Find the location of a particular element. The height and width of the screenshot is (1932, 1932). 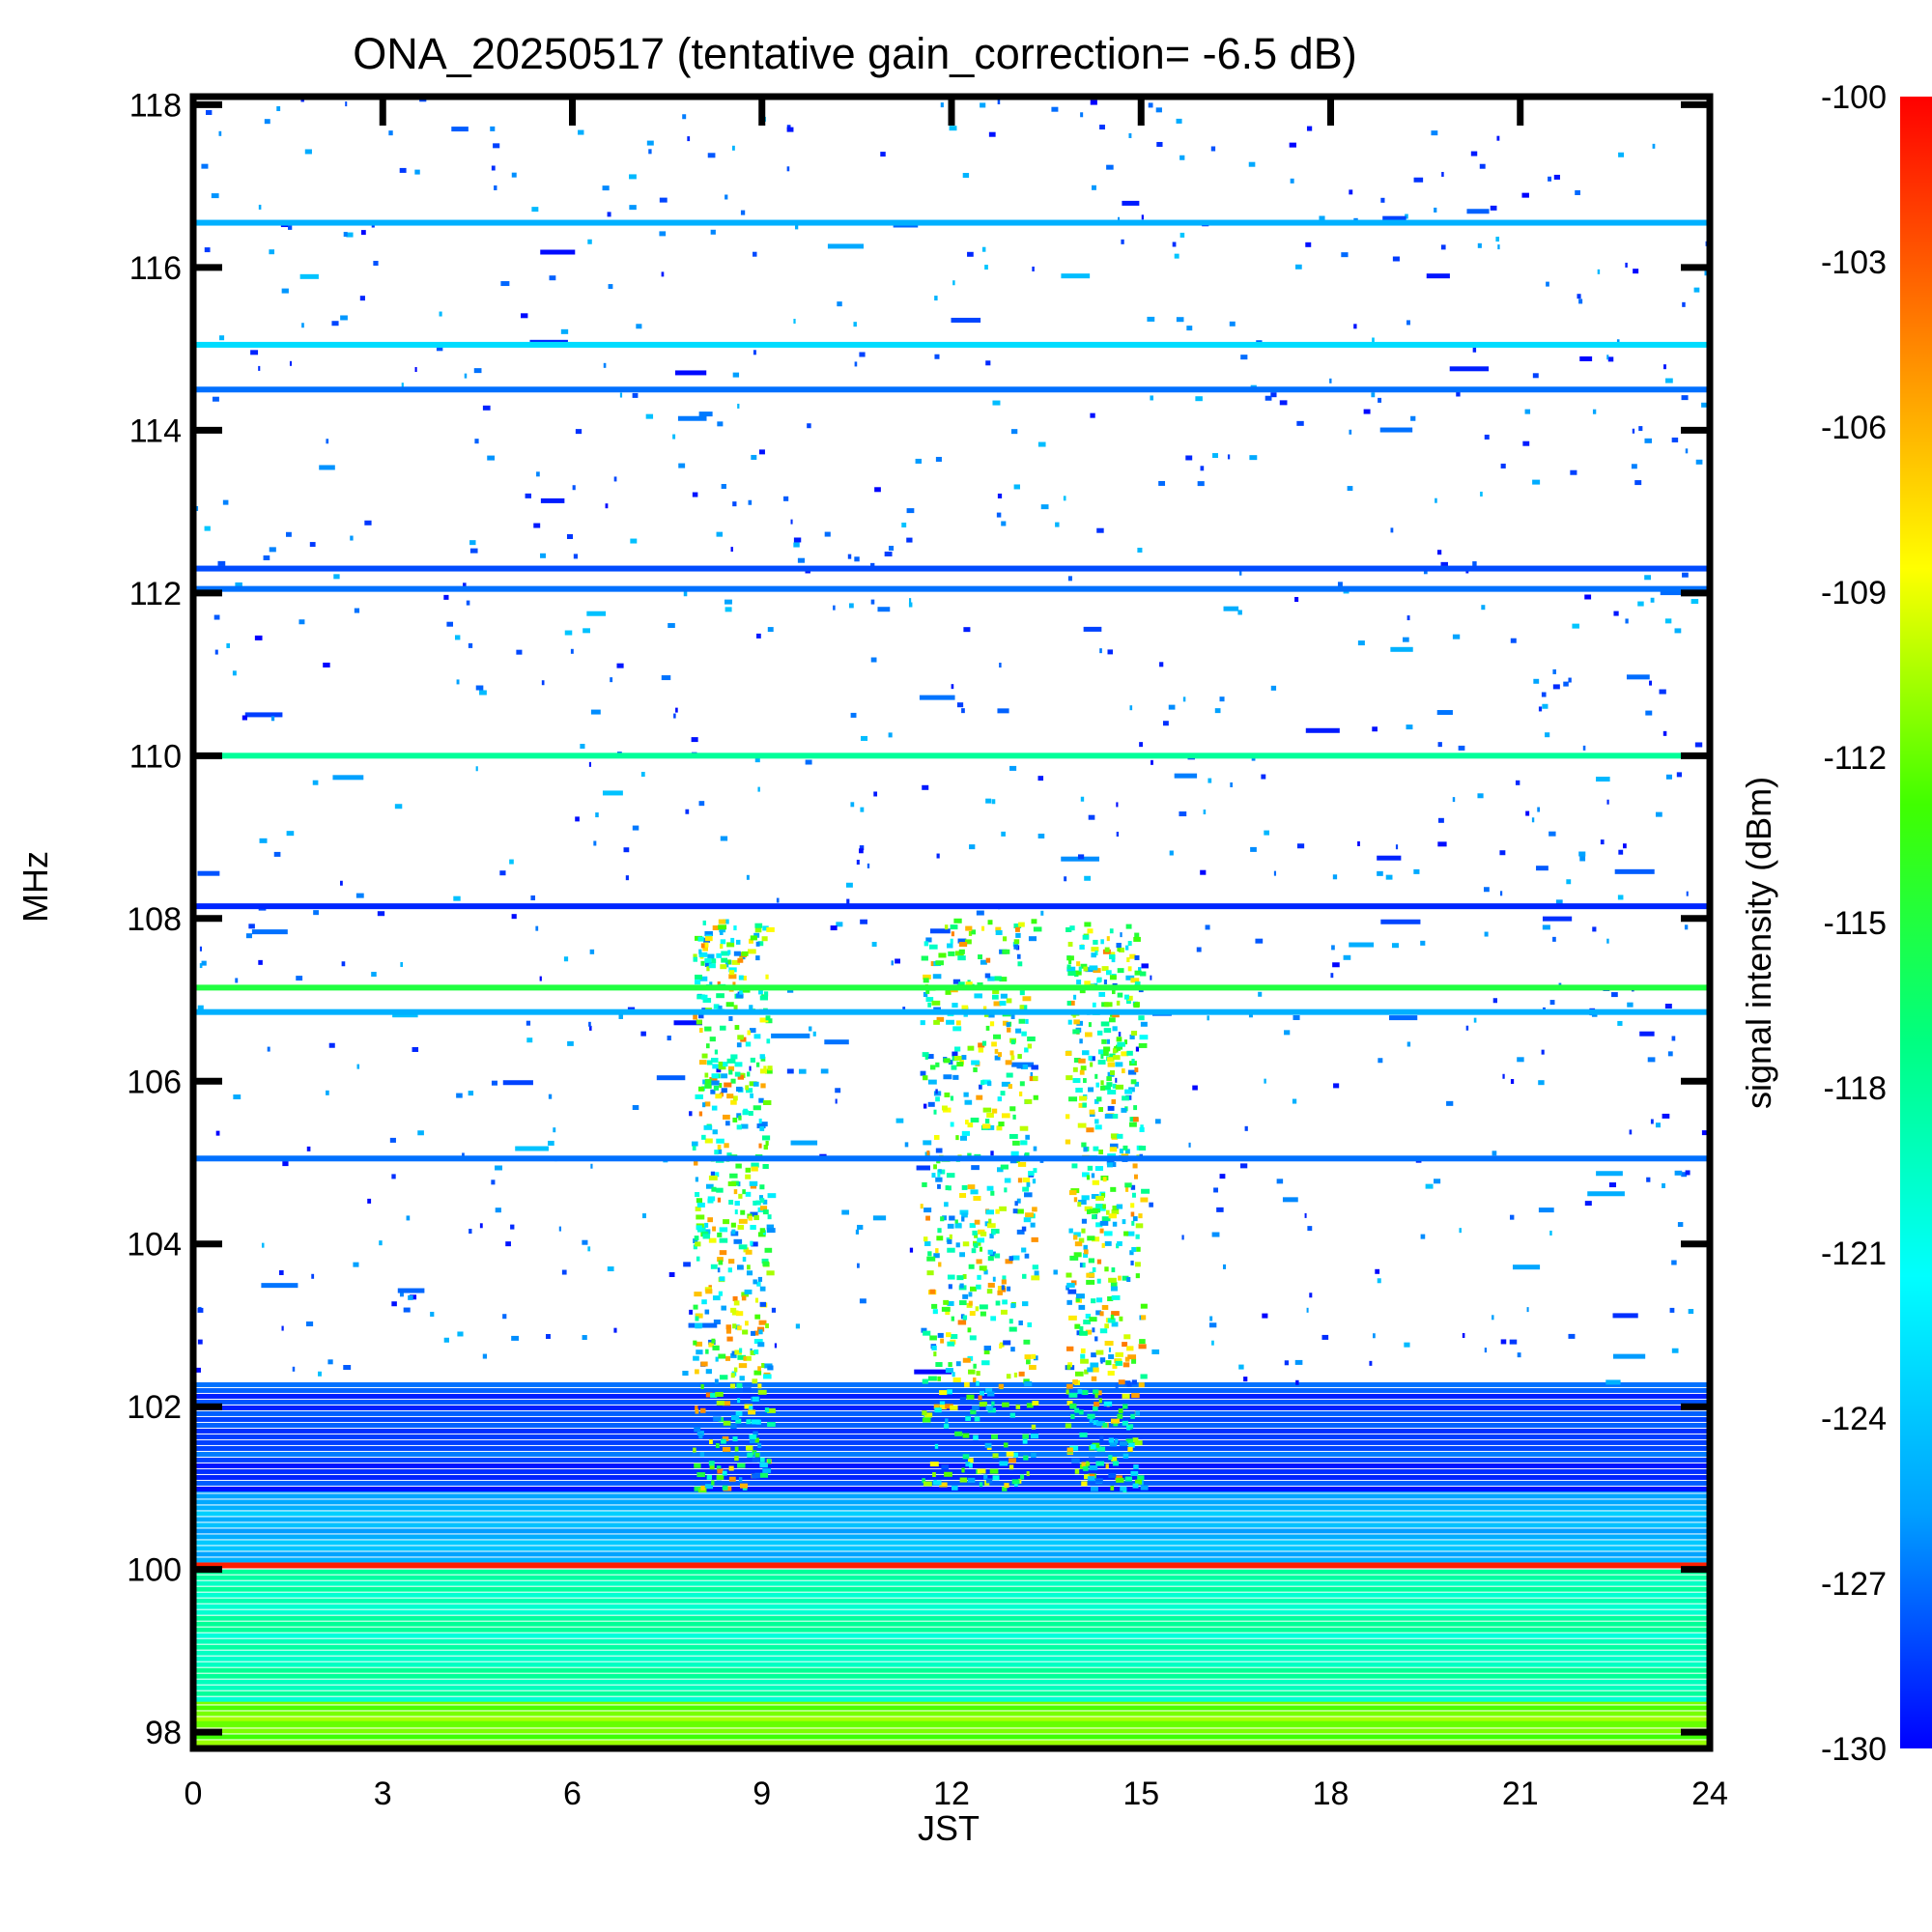

x-axis-label: JST is located at coordinates (949, 1828).